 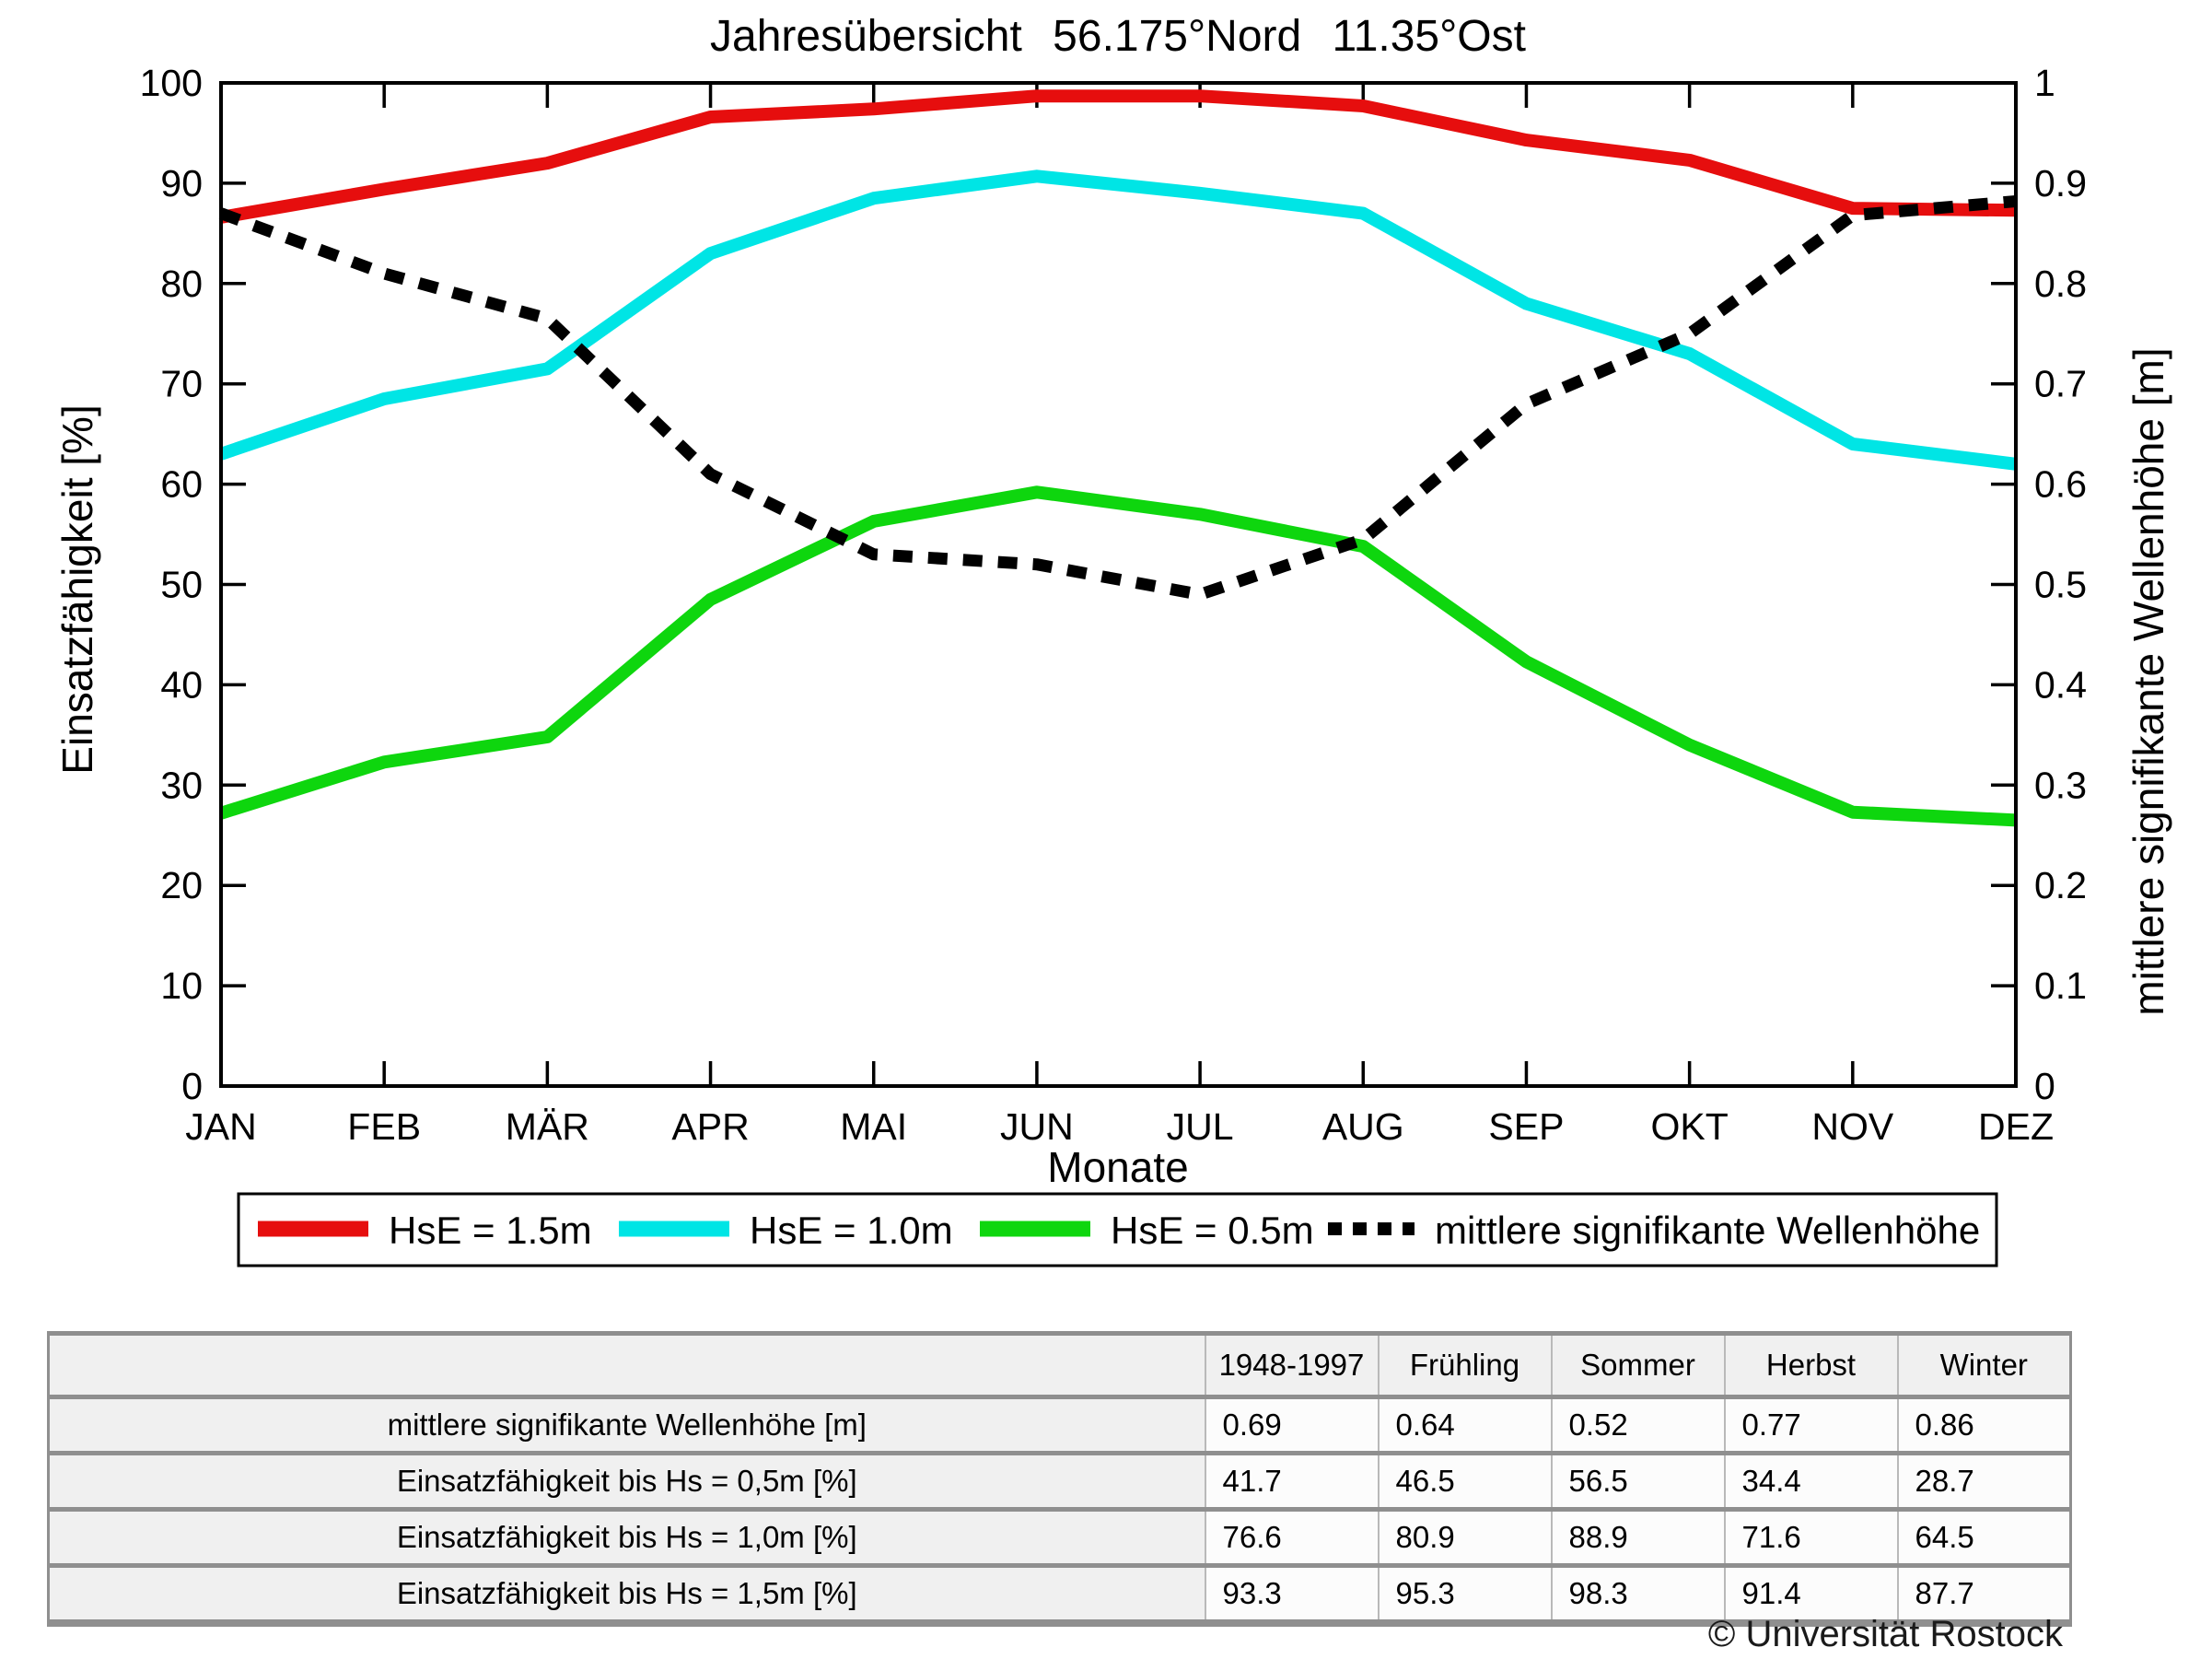 I want to click on month-label: AUG, so click(x=1363, y=1126).